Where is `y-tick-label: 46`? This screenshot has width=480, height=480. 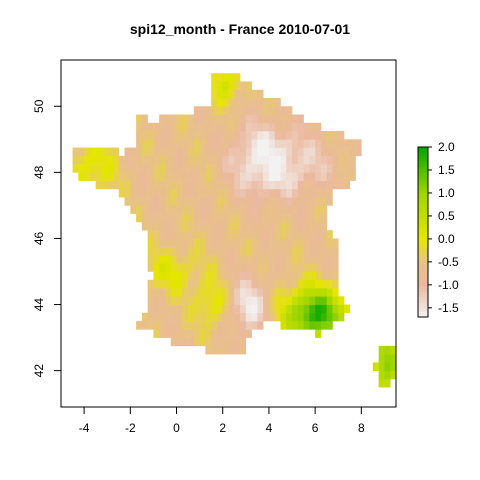
y-tick-label: 46 is located at coordinates (39, 238).